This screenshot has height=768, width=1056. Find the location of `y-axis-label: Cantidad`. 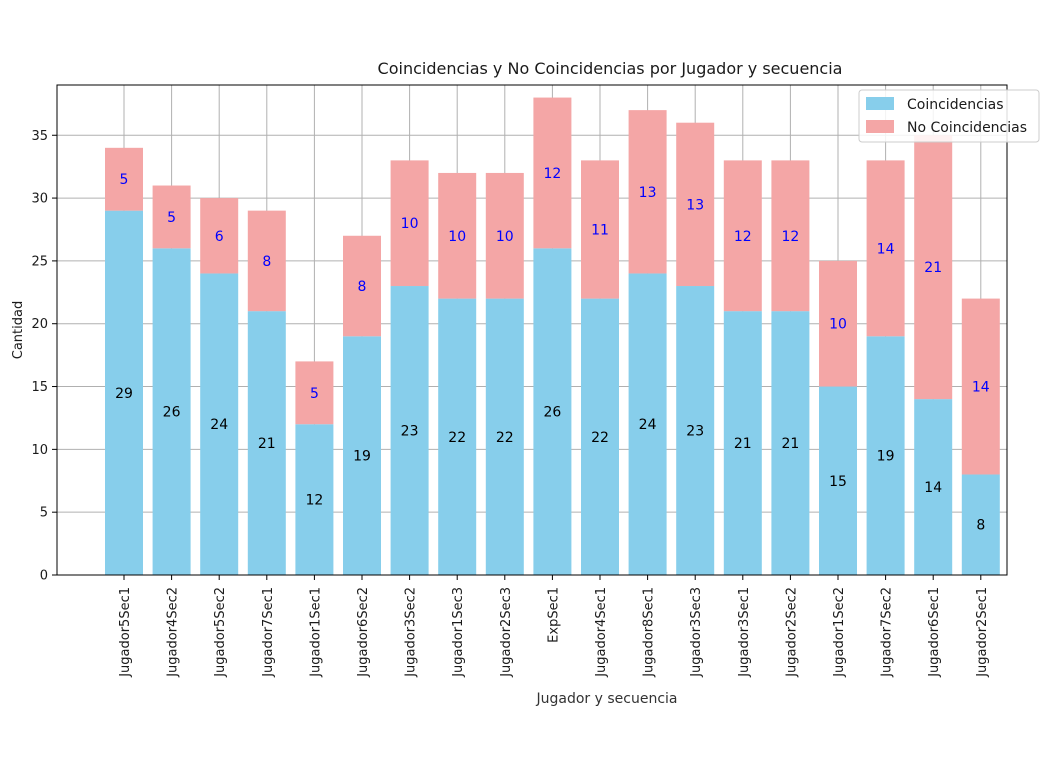

y-axis-label: Cantidad is located at coordinates (18, 330).